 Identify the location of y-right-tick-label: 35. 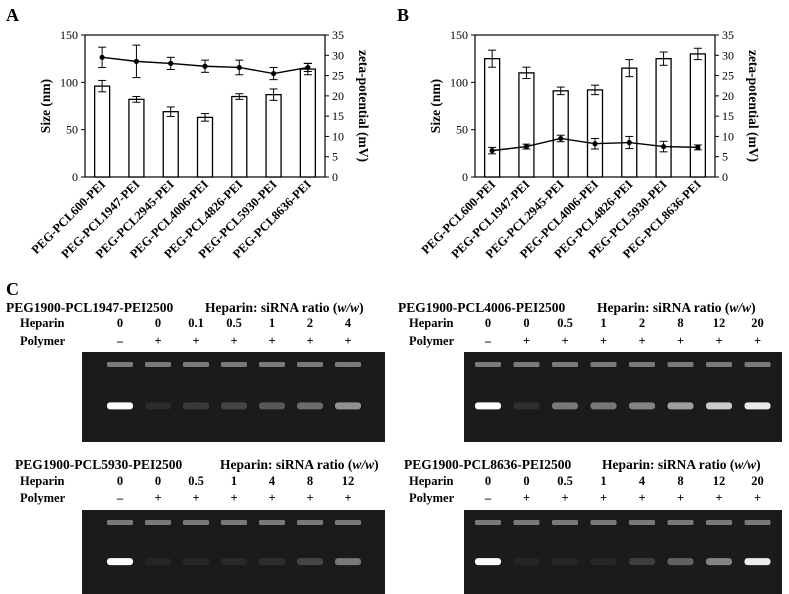
(728, 35).